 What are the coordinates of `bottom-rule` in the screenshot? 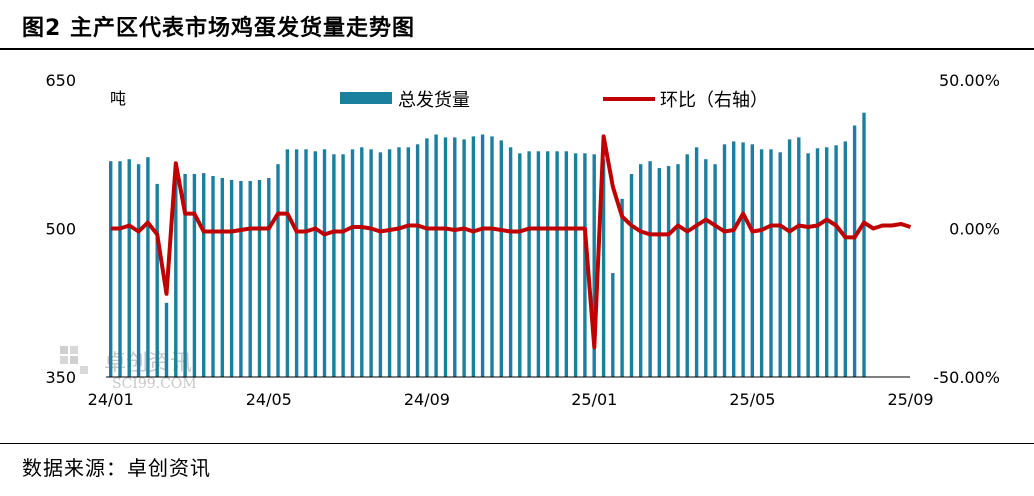 It's located at (517, 443).